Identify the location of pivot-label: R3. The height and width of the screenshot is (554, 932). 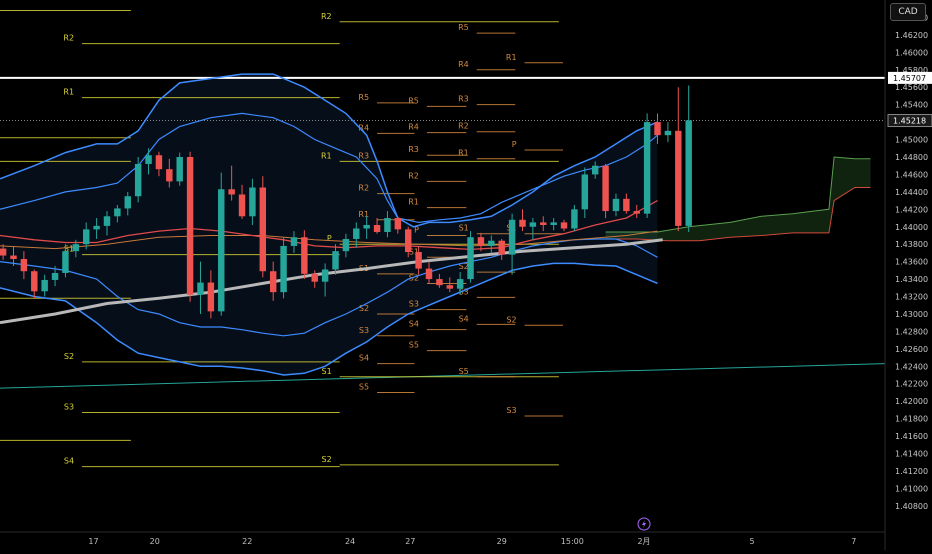
(413, 149).